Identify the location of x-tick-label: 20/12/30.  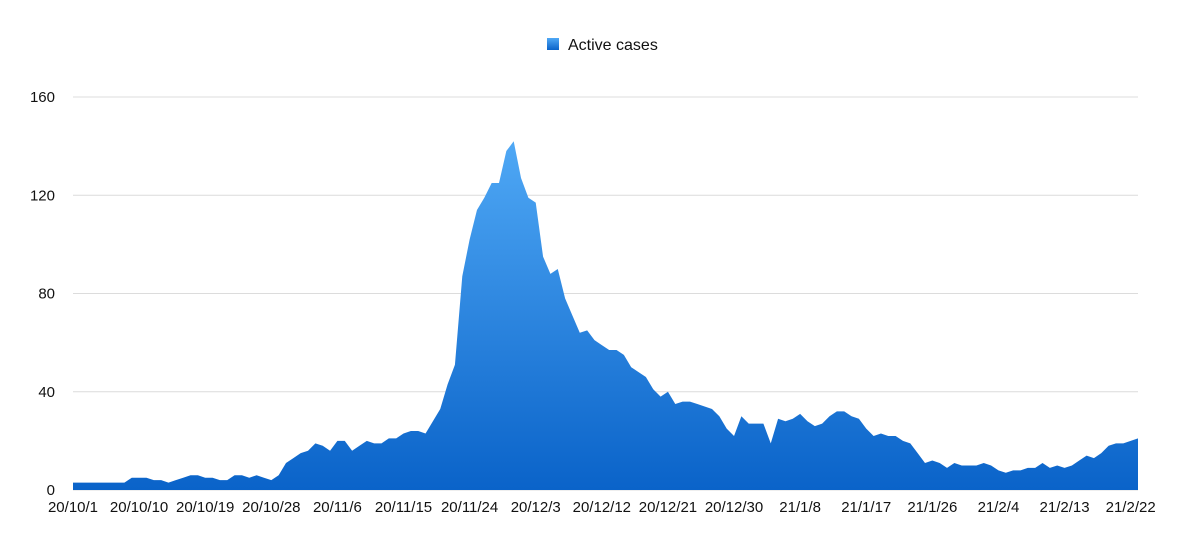
(734, 507).